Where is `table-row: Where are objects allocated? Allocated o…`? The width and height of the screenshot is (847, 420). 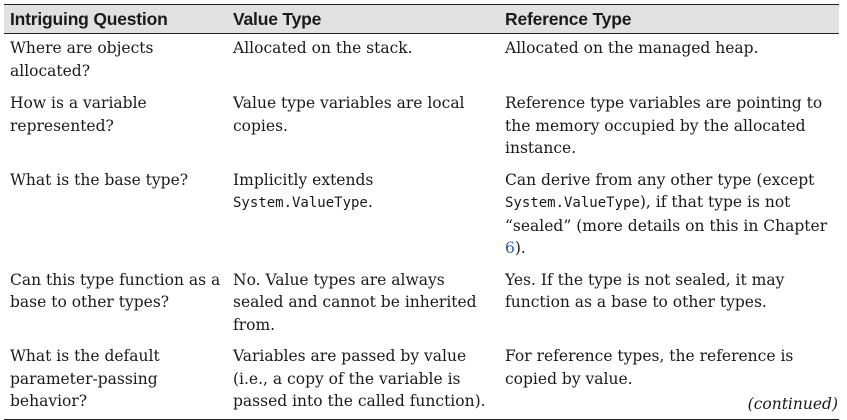 table-row: Where are objects allocated? Allocated o… is located at coordinates (421, 62).